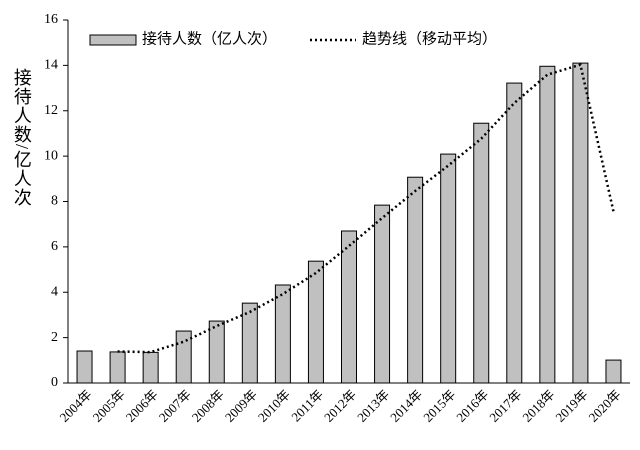  Describe the element at coordinates (113, 40) in the screenshot. I see `legend-swatch` at that location.